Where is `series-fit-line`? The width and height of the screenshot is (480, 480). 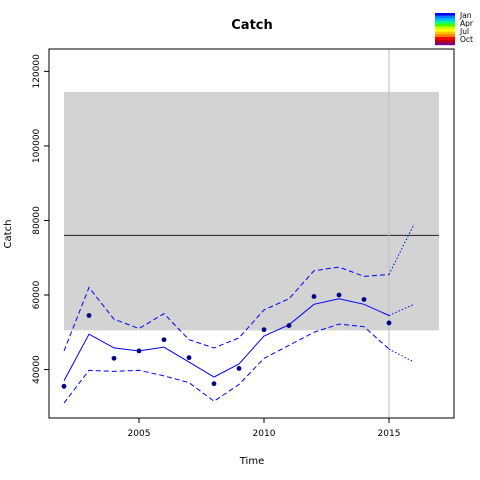 series-fit-line is located at coordinates (226, 339).